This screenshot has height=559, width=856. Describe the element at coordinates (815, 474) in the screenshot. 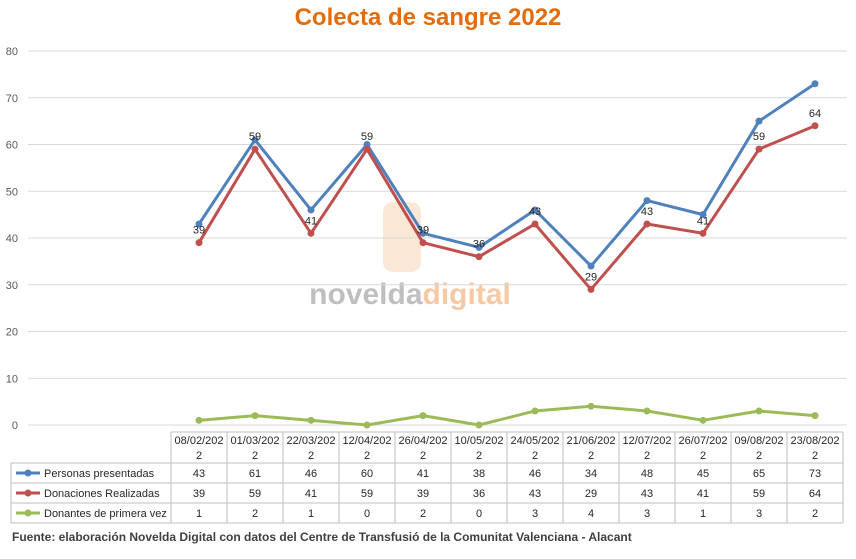

I see `table-cell-value: 73` at that location.